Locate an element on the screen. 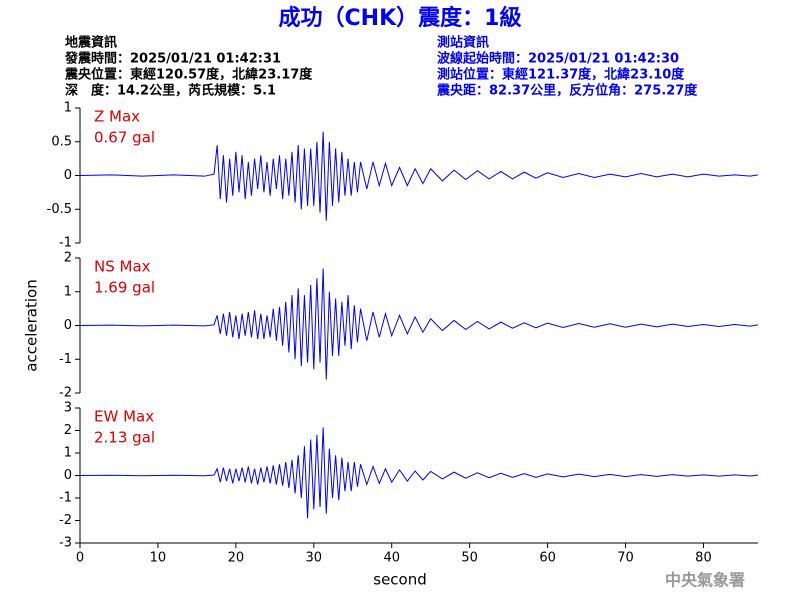 The image size is (800, 600). x-tick-label: 60 is located at coordinates (547, 558).